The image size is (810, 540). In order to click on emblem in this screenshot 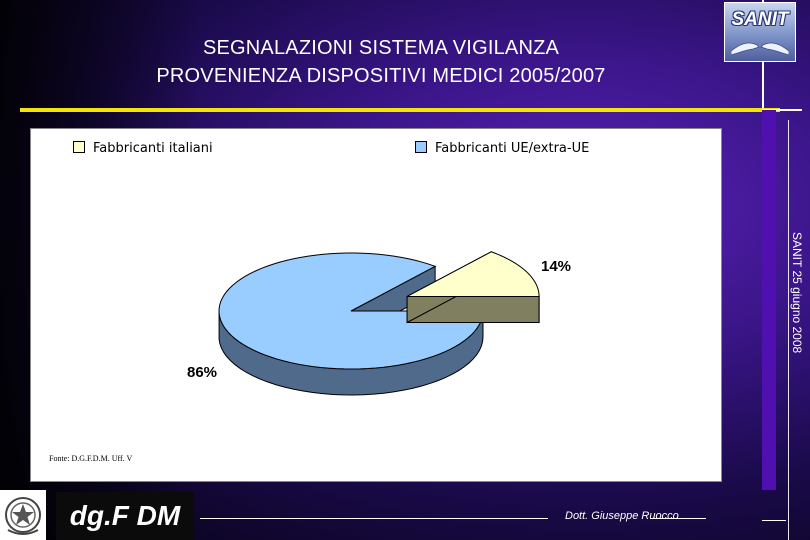, I will do `click(23, 515)`.